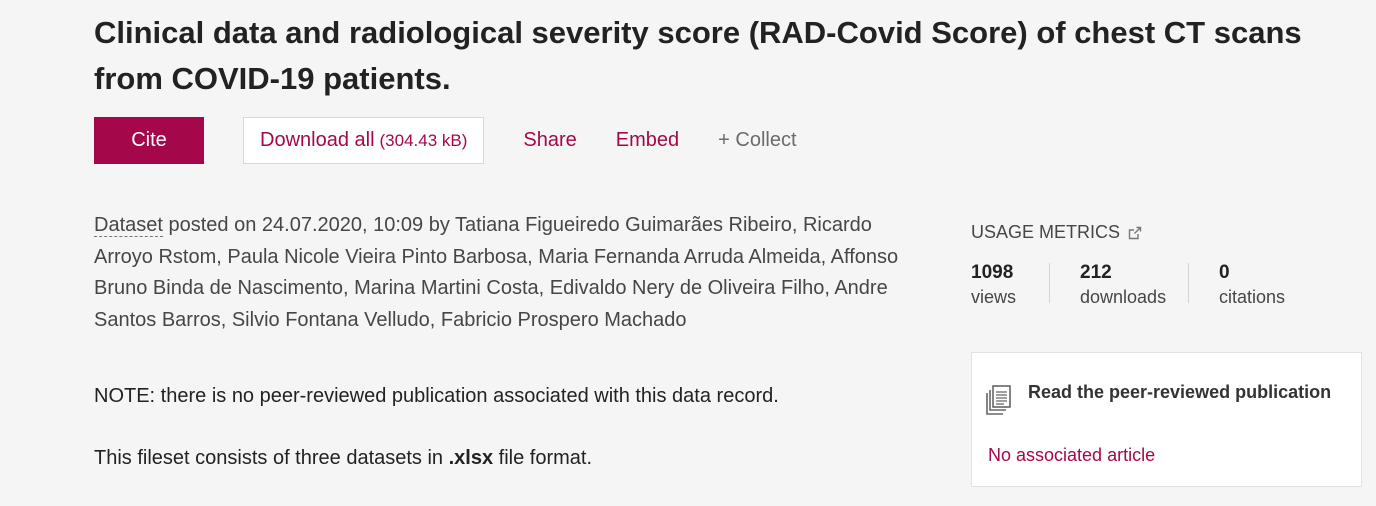 The image size is (1376, 506). What do you see at coordinates (1046, 232) in the screenshot?
I see `usage-metrics-label: USAGE METRICS` at bounding box center [1046, 232].